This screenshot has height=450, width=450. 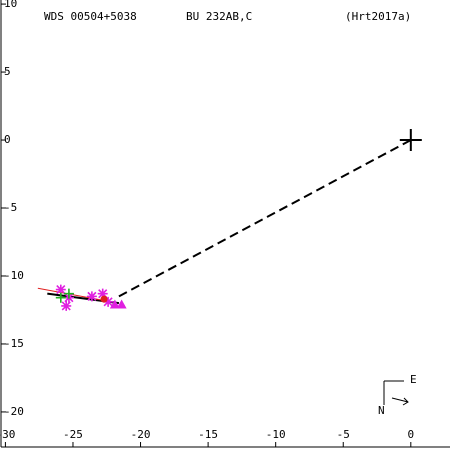 I want to click on y-tick-label: -20, so click(x=14, y=411).